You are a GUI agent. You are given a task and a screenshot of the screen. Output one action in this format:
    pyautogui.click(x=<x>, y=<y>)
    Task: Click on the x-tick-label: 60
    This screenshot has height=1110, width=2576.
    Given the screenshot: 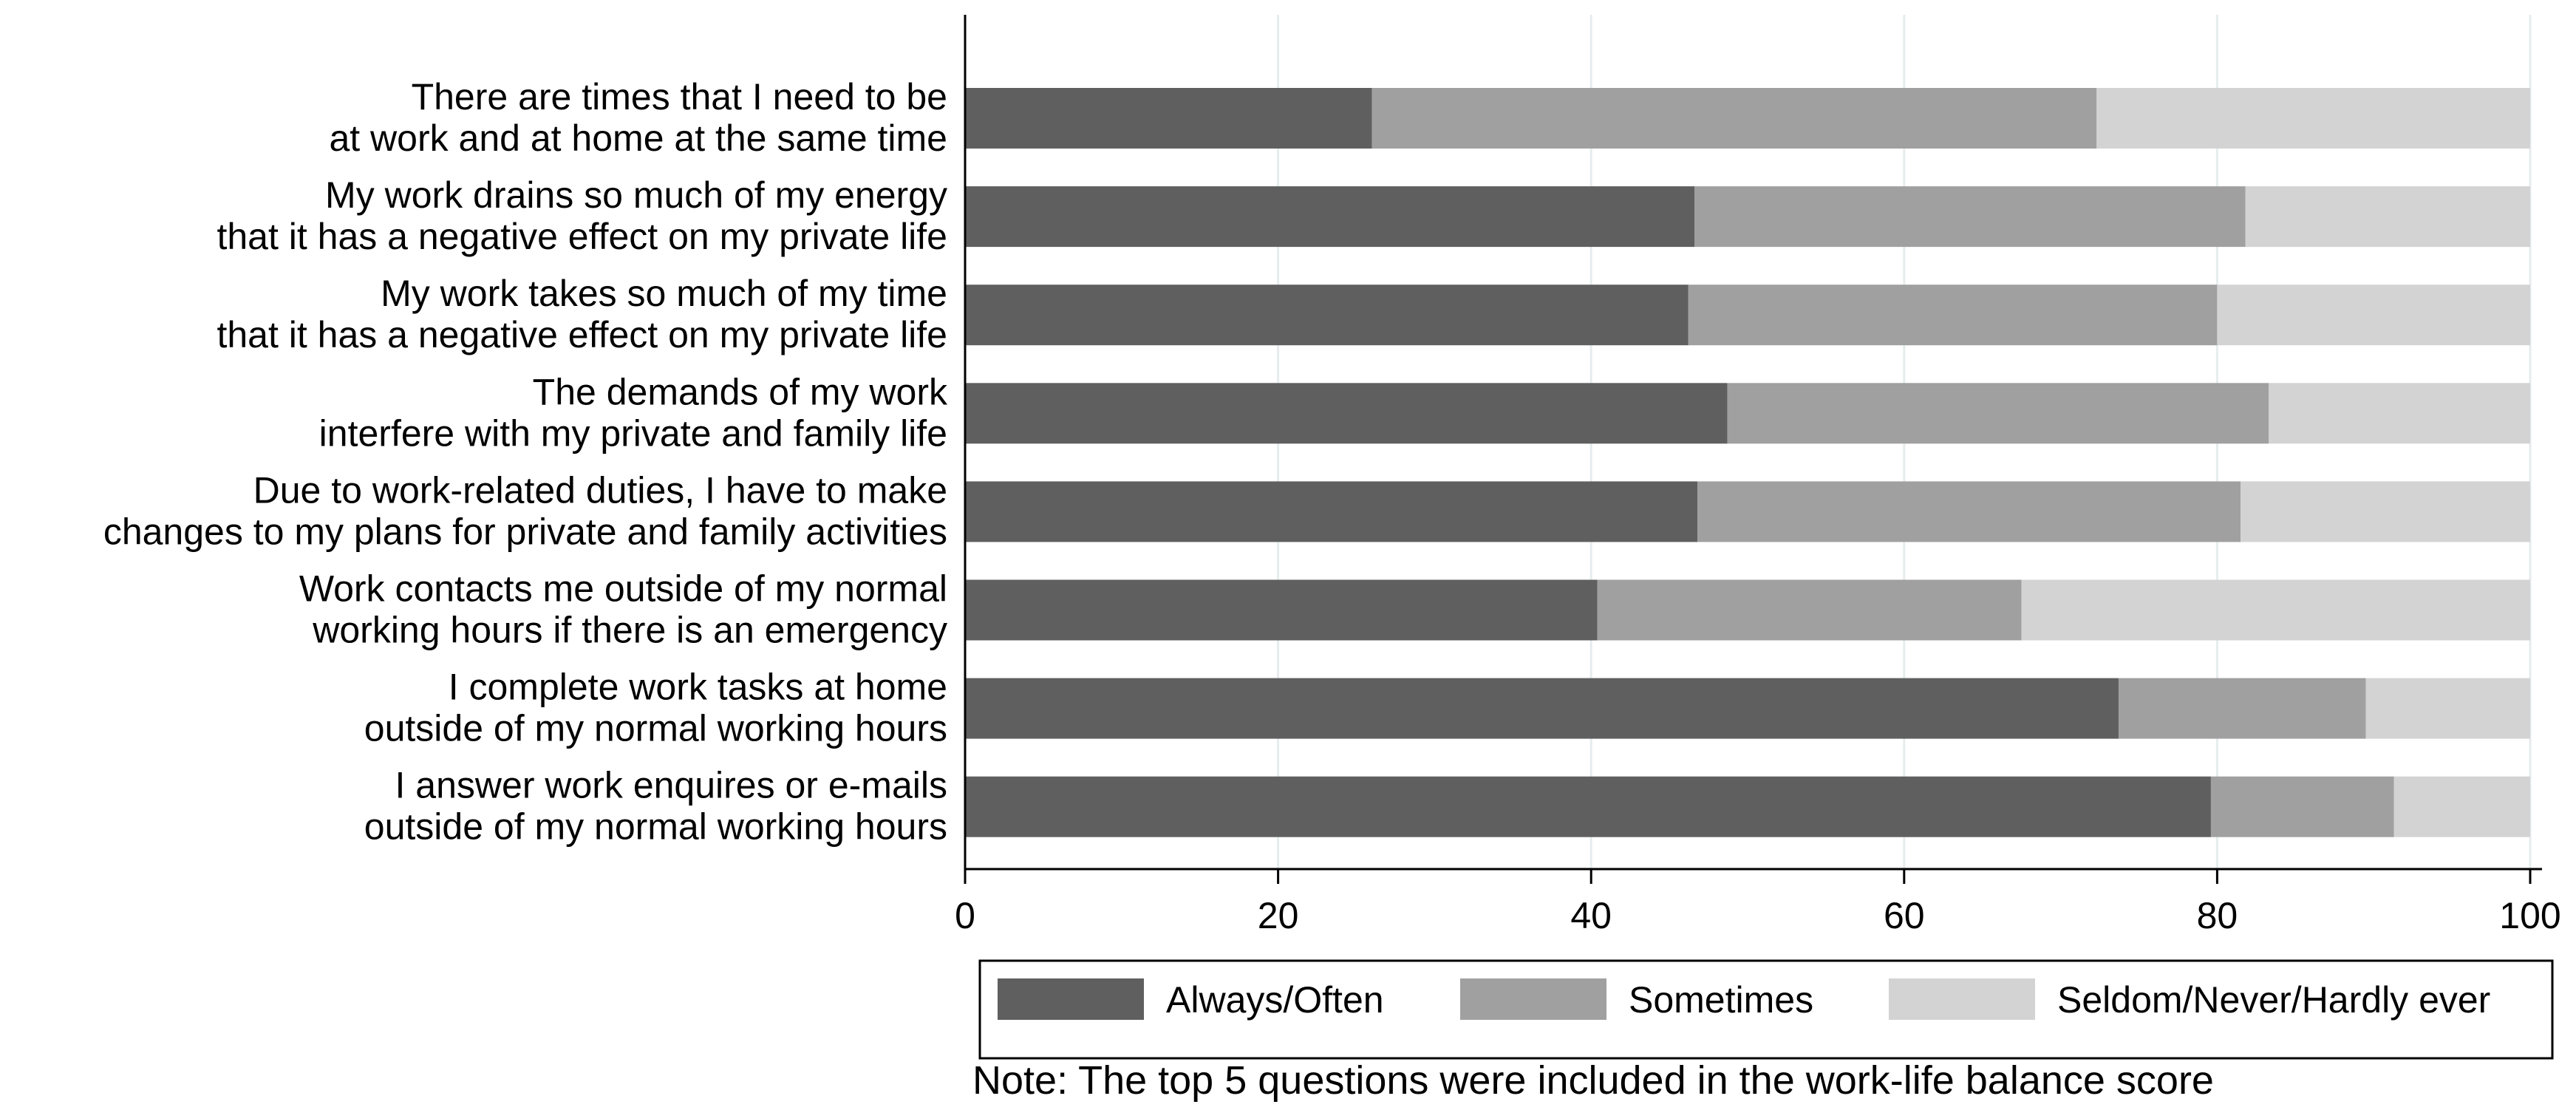 What is the action you would take?
    pyautogui.click(x=1904, y=915)
    